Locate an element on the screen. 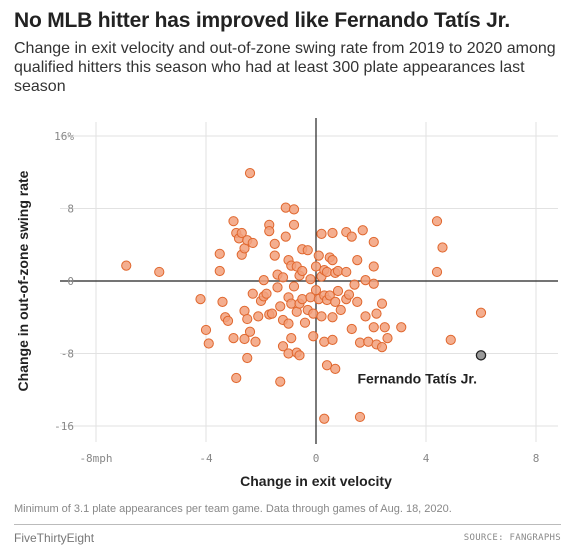  highlight-point is located at coordinates (481, 355).